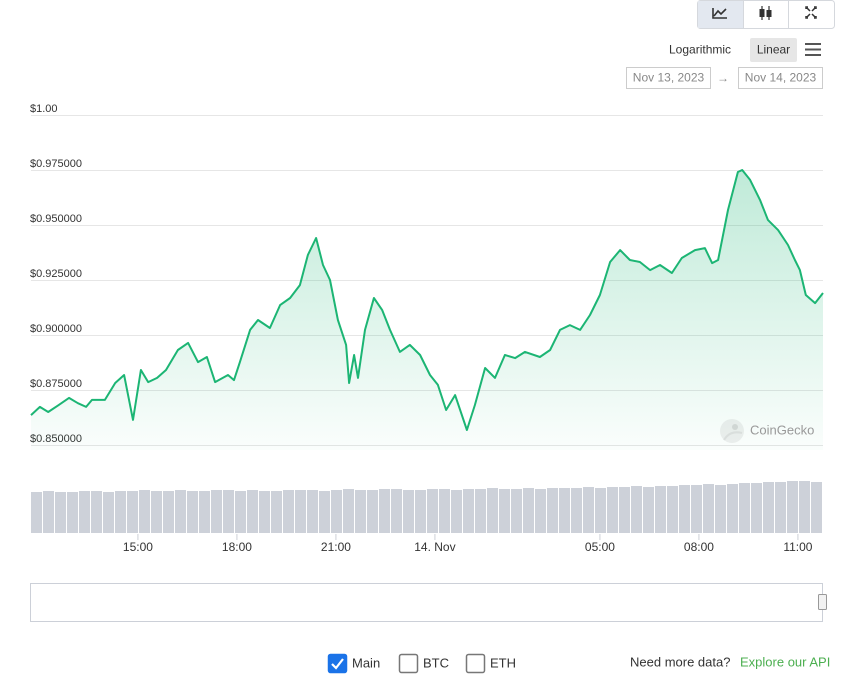 Image resolution: width=847 pixels, height=694 pixels. Describe the element at coordinates (237, 547) in the screenshot. I see `x-tick-label: 18:00` at that location.